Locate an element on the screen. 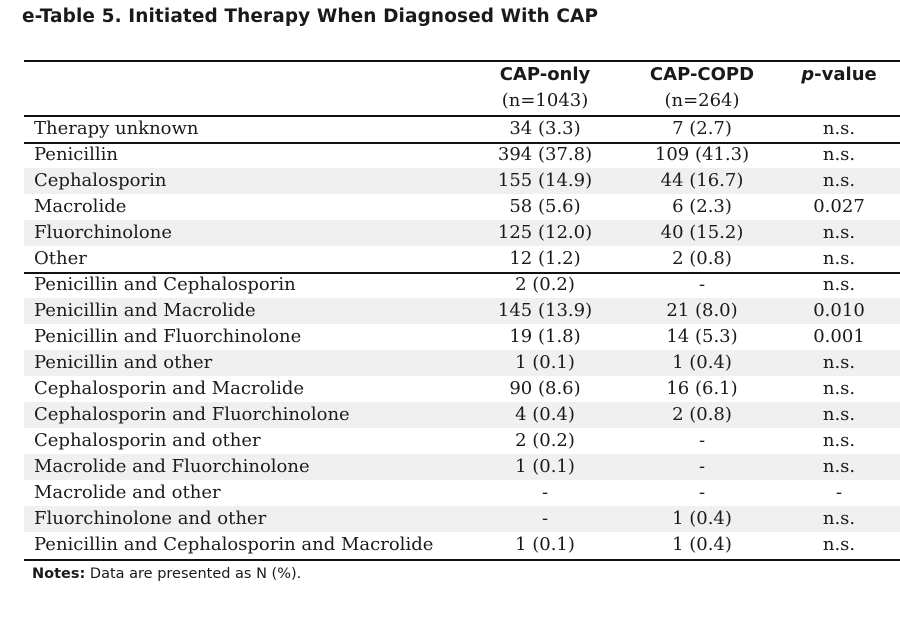 This screenshot has width=900, height=644. table-row: Cephalosporin 155 (14.9) 44 (16.7) n.s. is located at coordinates (462, 181).